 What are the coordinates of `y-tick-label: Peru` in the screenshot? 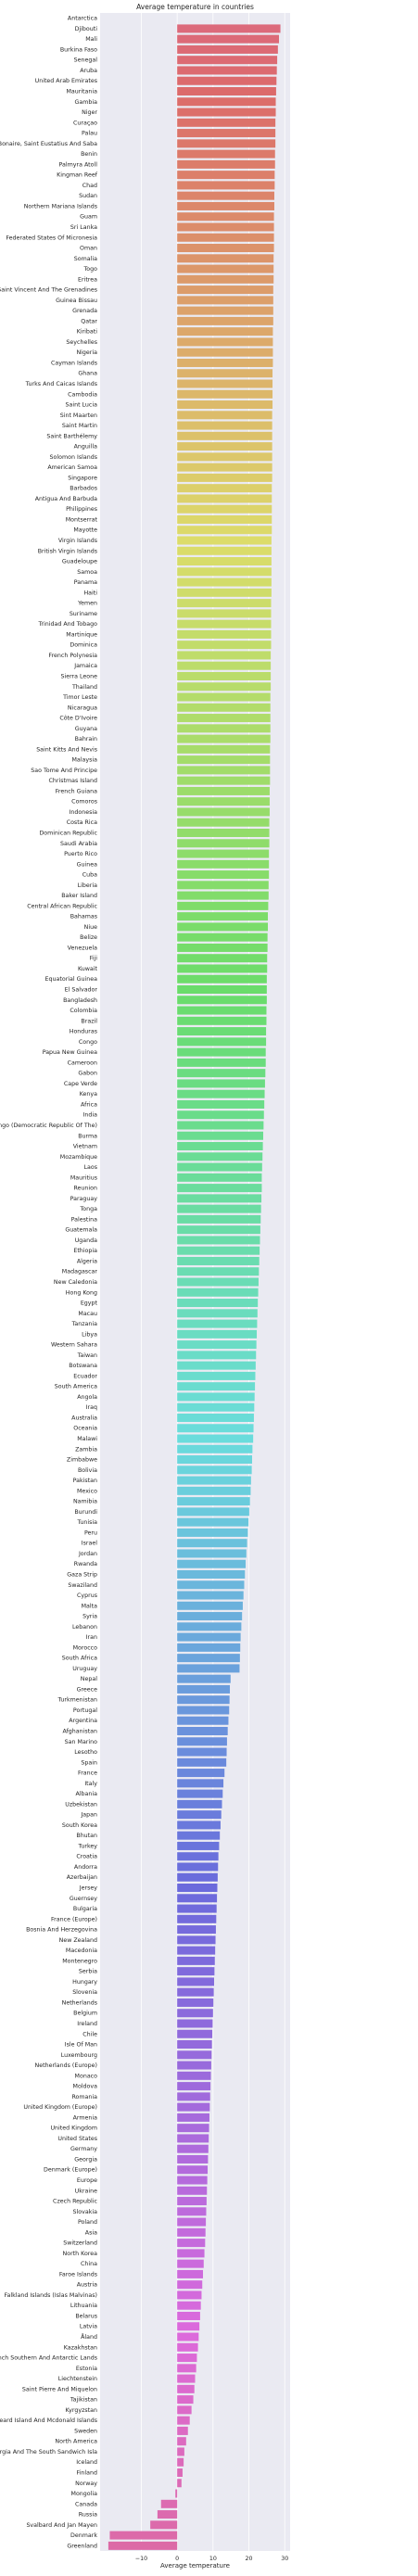 It's located at (90, 1532).